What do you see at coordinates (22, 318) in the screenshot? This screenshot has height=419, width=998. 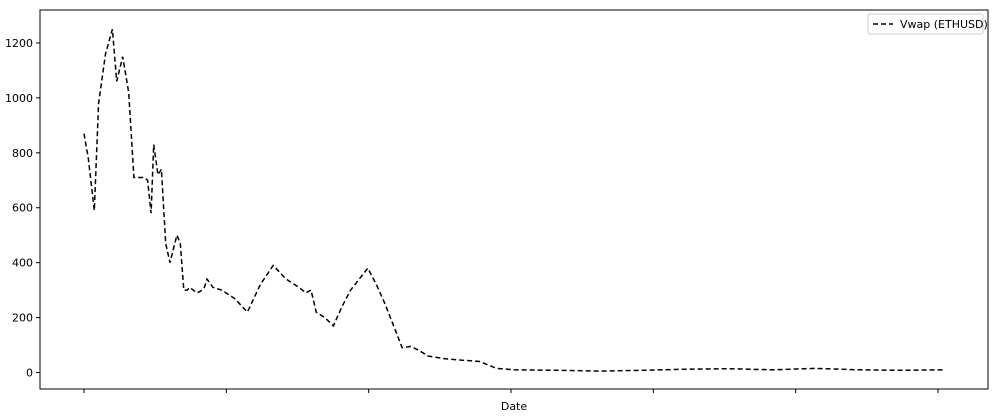 I see `y-tick-label: 200` at bounding box center [22, 318].